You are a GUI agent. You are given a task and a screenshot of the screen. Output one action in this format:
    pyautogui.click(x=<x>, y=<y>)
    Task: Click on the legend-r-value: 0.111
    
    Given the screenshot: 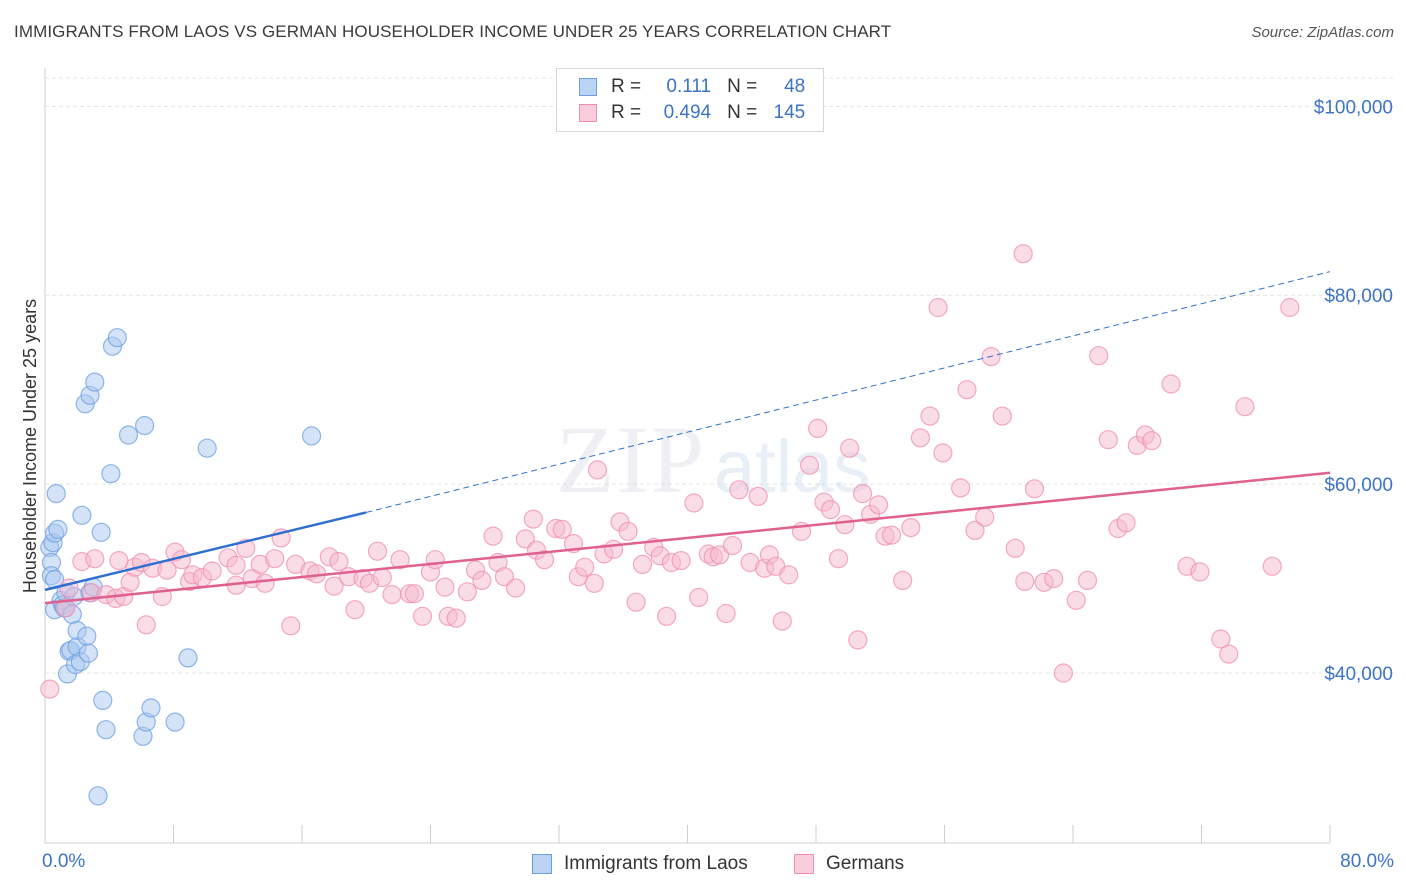 What is the action you would take?
    pyautogui.click(x=689, y=86)
    